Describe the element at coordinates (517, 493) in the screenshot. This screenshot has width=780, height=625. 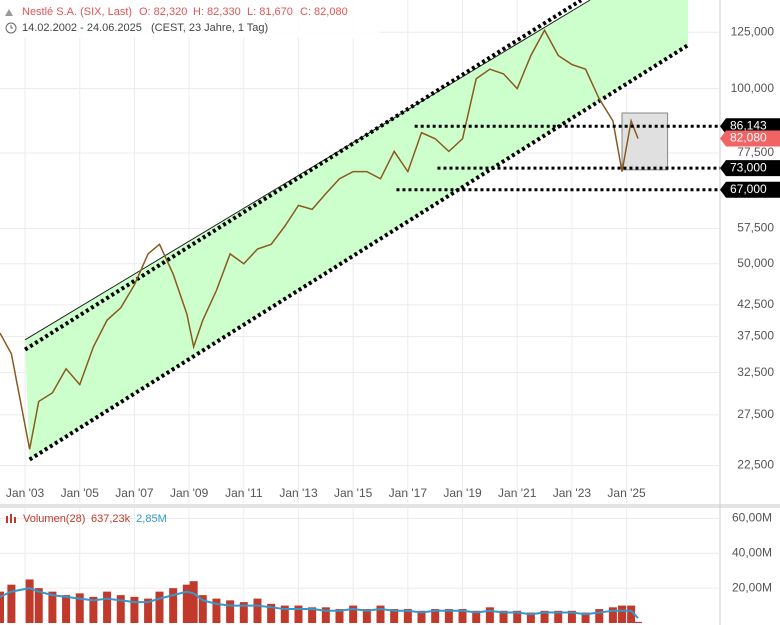
I see `x-tick-label: Jan '21` at that location.